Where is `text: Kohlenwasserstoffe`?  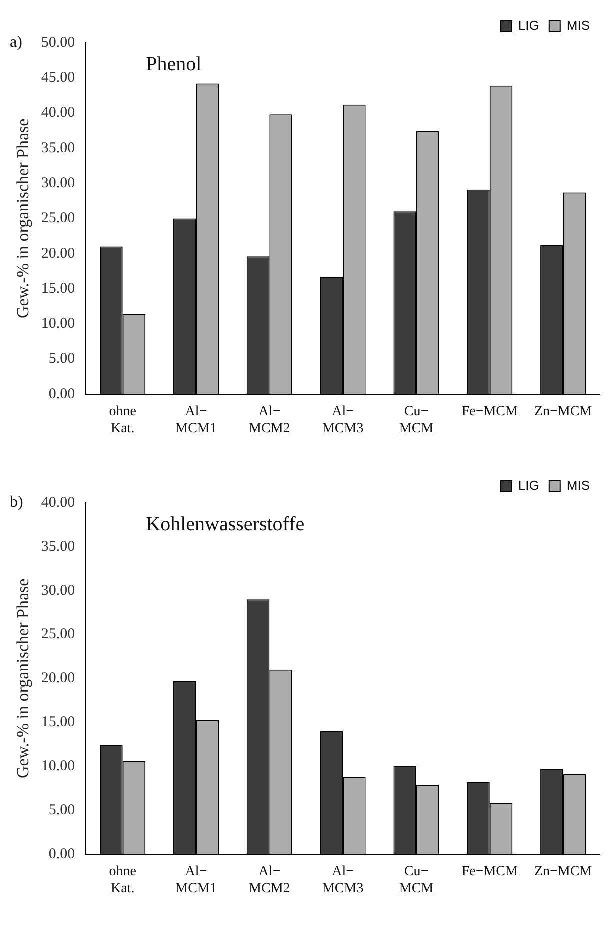 text: Kohlenwasserstoffe is located at coordinates (225, 524).